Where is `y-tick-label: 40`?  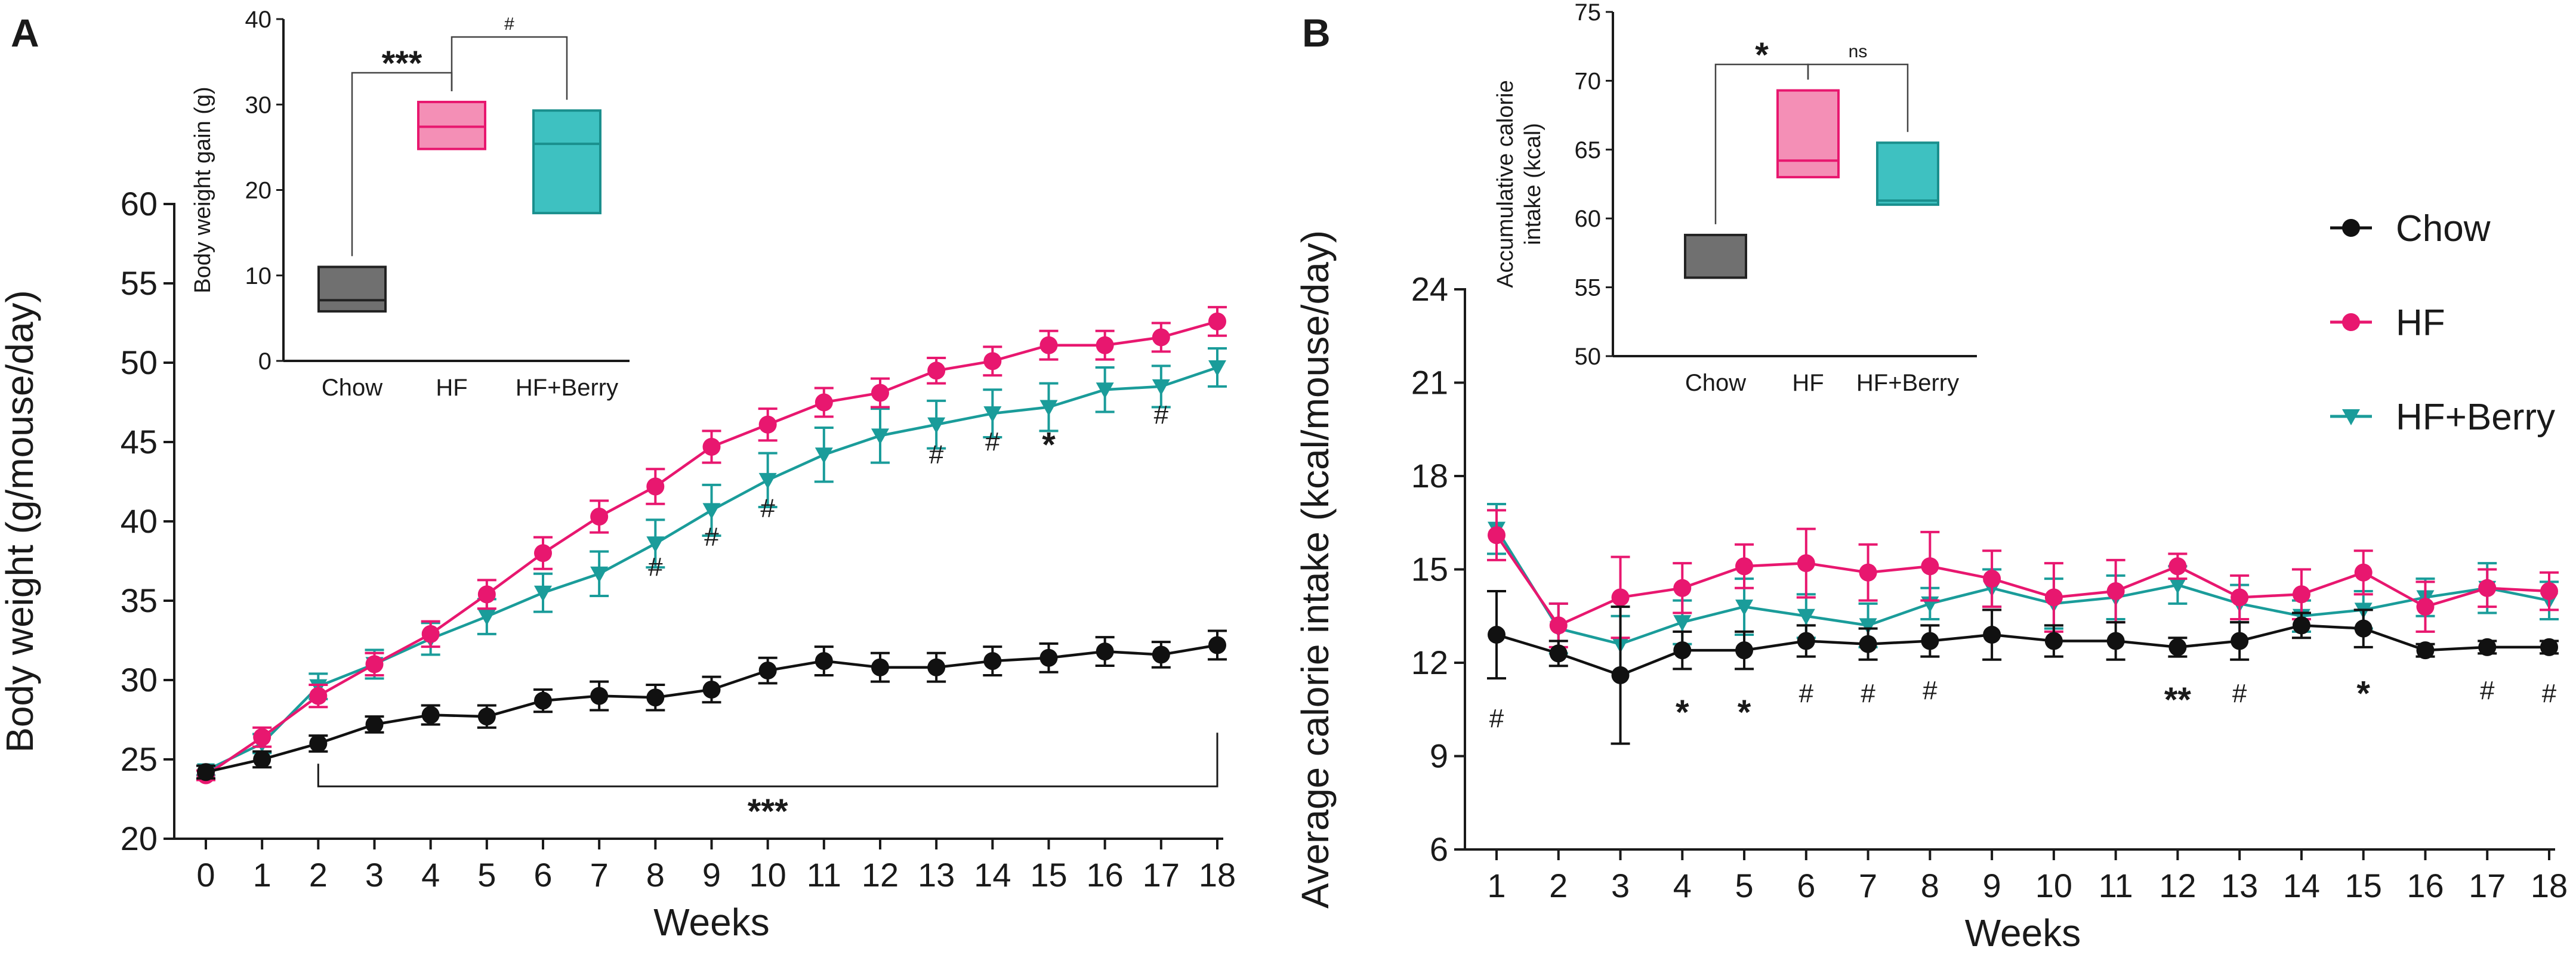 y-tick-label: 40 is located at coordinates (139, 521).